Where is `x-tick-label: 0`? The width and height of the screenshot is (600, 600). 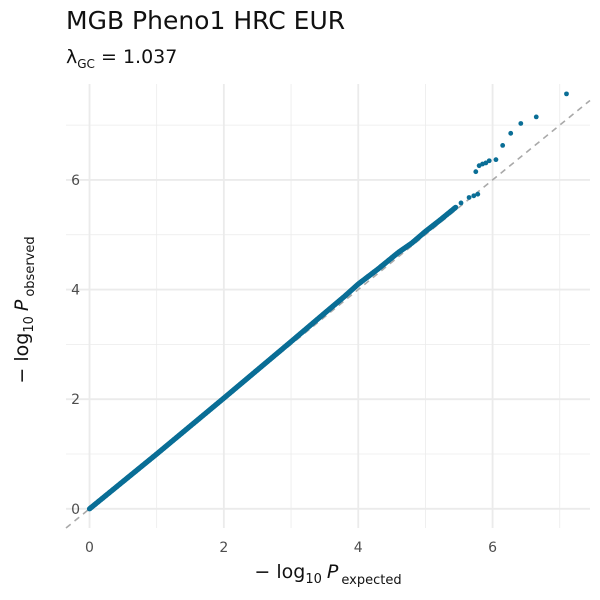 x-tick-label: 0 is located at coordinates (89, 548).